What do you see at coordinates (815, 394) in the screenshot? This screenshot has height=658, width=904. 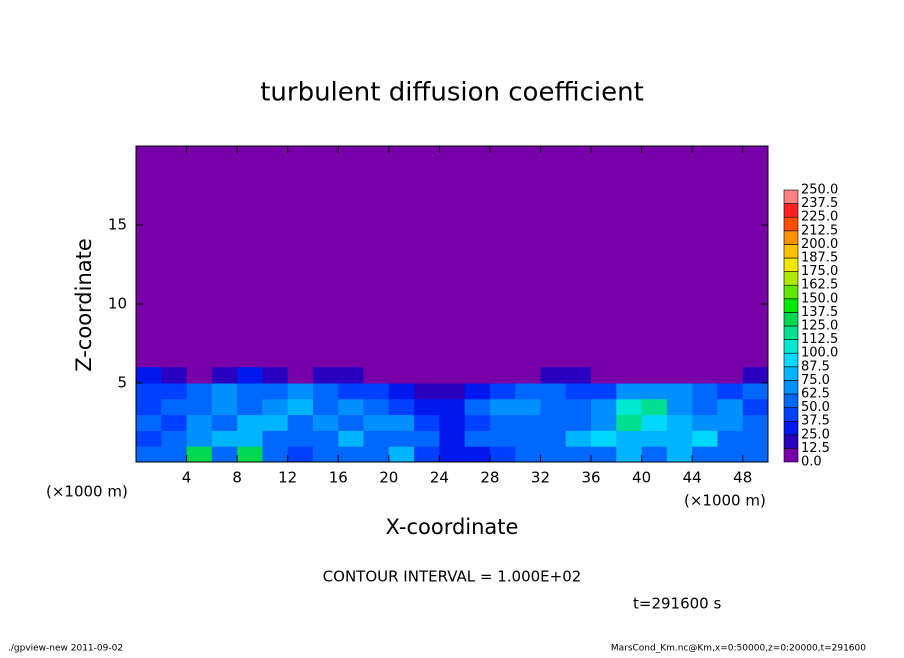 I see `colorbar-label: 62.5` at bounding box center [815, 394].